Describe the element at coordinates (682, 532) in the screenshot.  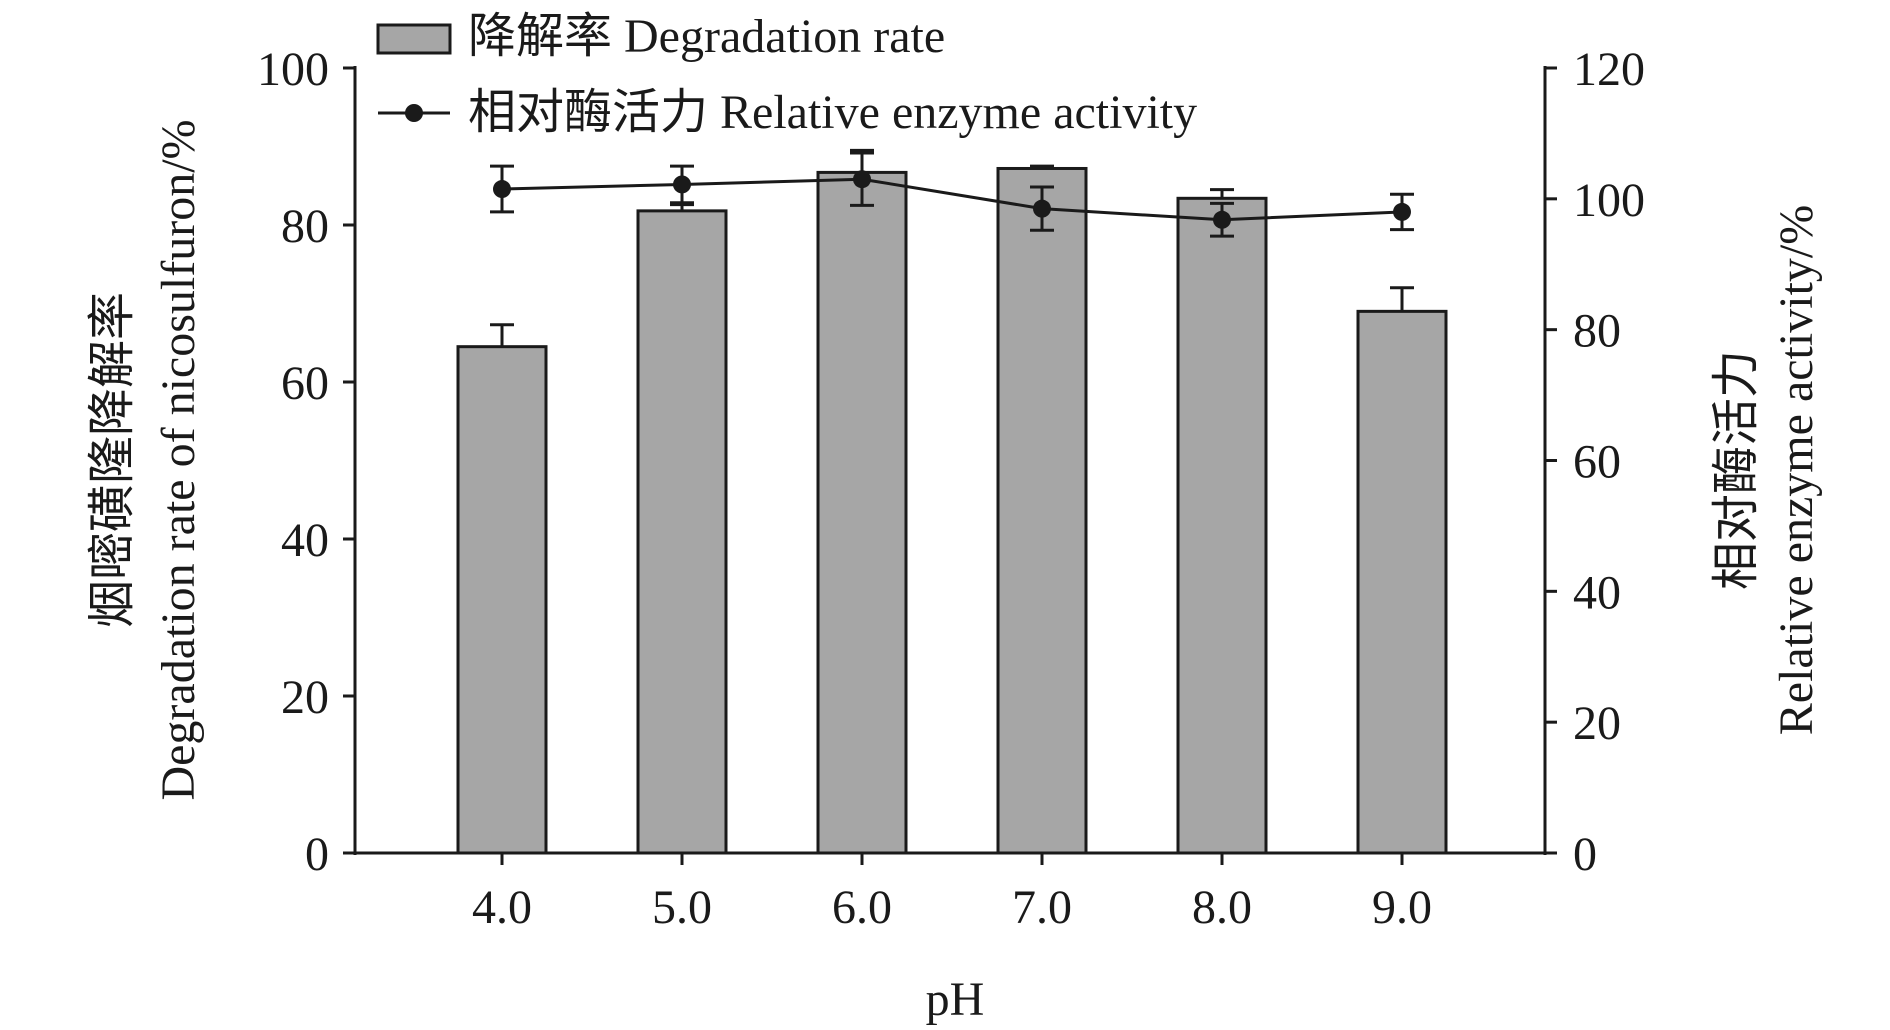
I see `bar-5.0` at that location.